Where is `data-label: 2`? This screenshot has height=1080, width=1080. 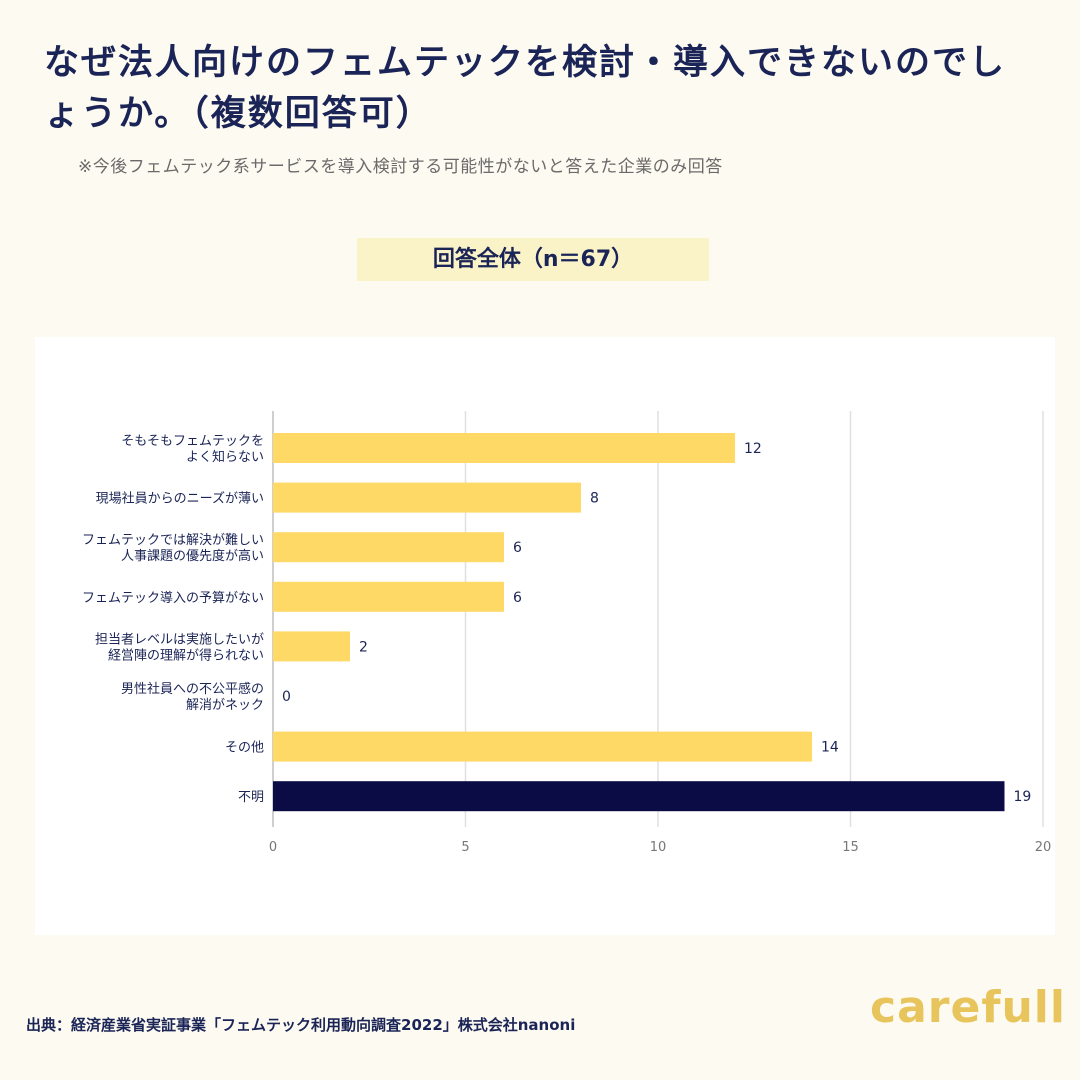
data-label: 2 is located at coordinates (363, 647).